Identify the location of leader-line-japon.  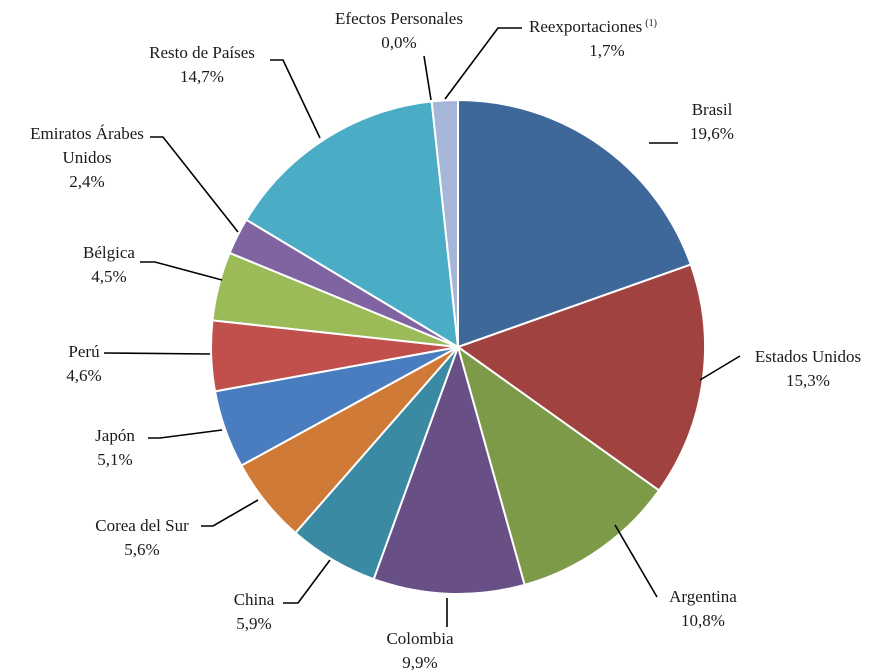
(185, 434).